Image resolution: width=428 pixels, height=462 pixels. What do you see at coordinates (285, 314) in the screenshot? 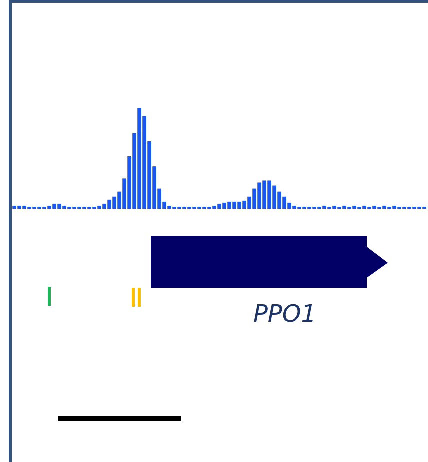
I see `text: PPO1` at bounding box center [285, 314].